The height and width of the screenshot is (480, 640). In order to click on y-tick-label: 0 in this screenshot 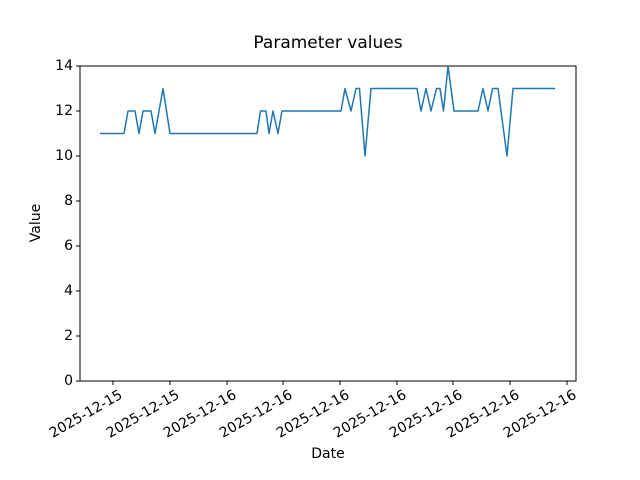, I will do `click(68, 381)`.